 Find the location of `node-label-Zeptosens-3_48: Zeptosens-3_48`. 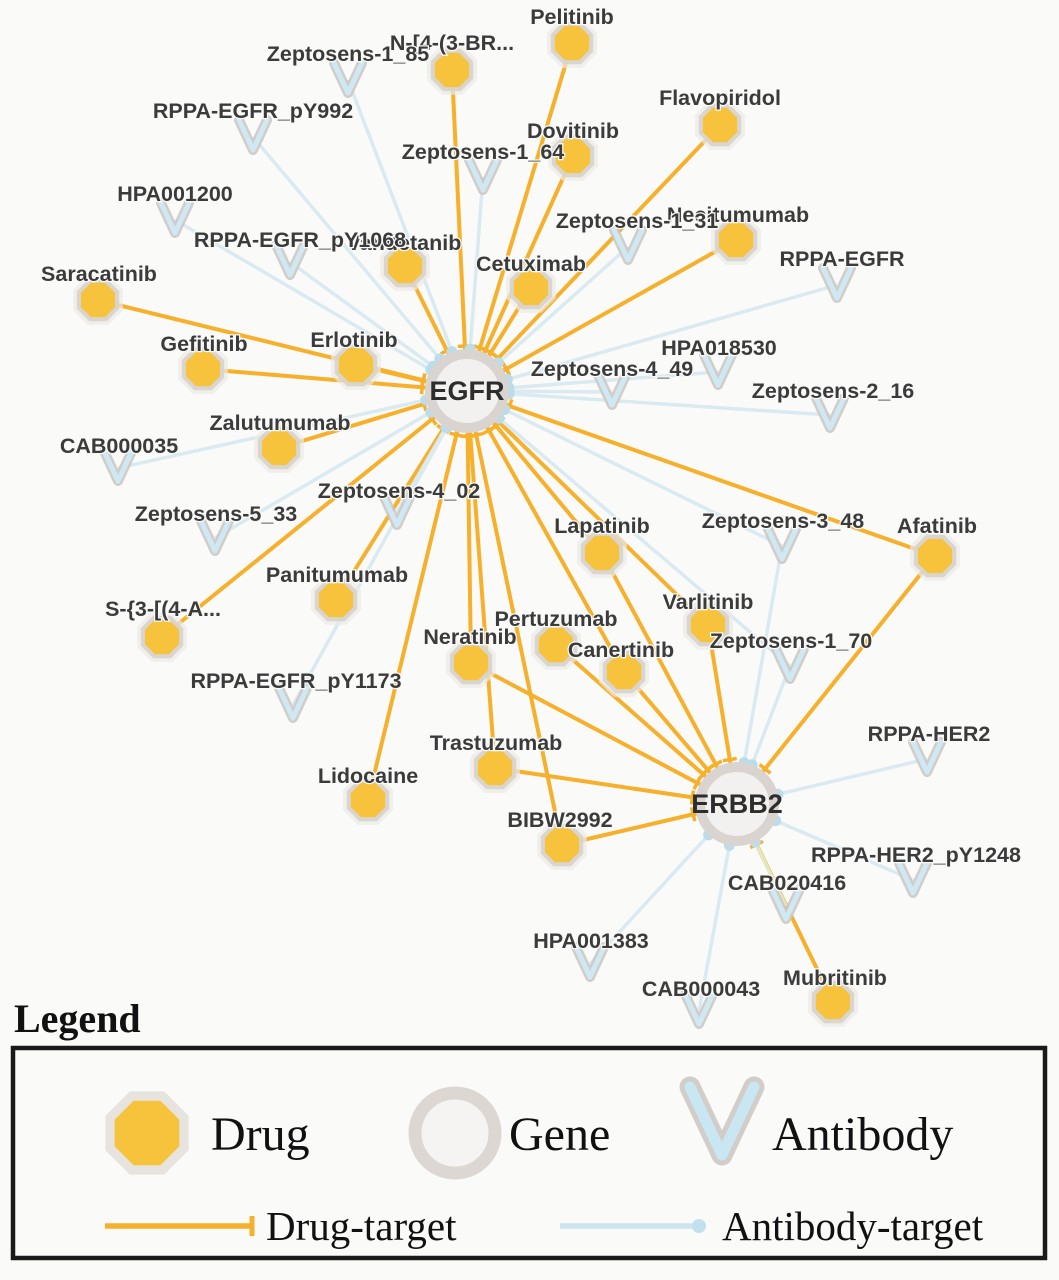

node-label-Zeptosens-3_48: Zeptosens-3_48 is located at coordinates (783, 521).